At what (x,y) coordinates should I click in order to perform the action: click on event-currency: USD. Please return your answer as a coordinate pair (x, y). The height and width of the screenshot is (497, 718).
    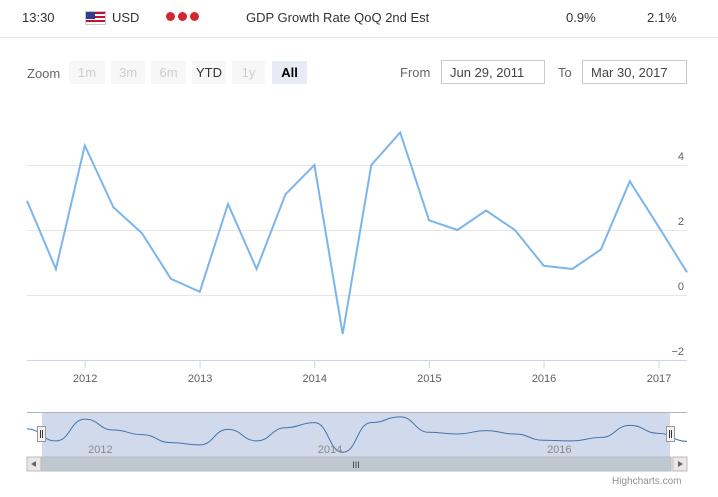
    Looking at the image, I should click on (126, 17).